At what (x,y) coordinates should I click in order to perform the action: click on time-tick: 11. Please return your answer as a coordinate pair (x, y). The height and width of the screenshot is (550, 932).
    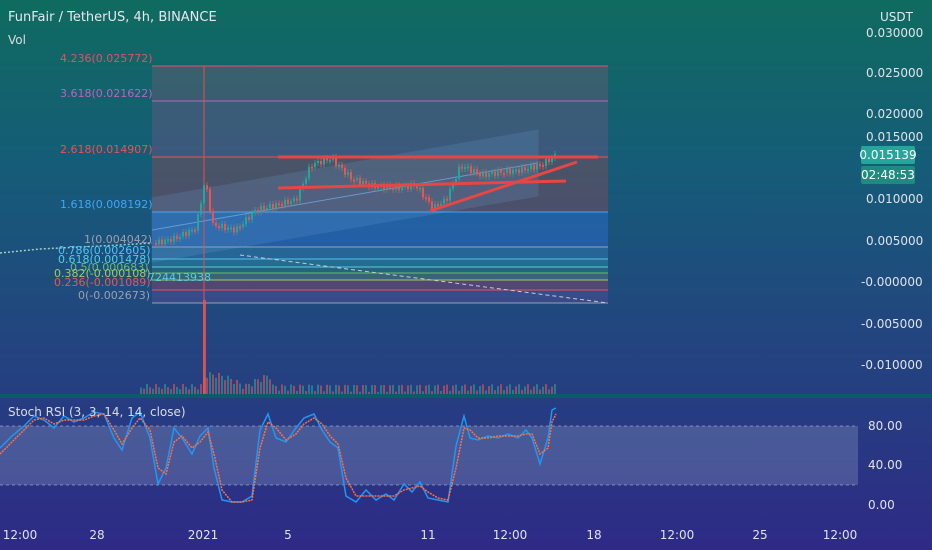
    Looking at the image, I should click on (428, 535).